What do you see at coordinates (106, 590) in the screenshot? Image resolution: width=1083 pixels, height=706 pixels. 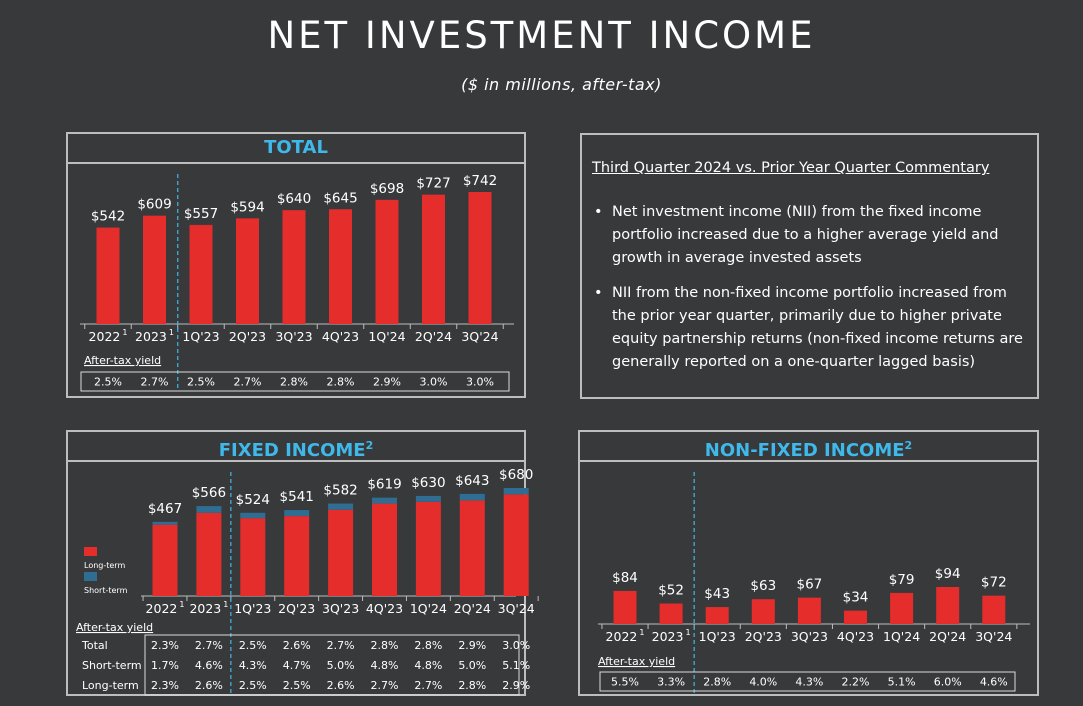 I see `legend-label: Short-term` at bounding box center [106, 590].